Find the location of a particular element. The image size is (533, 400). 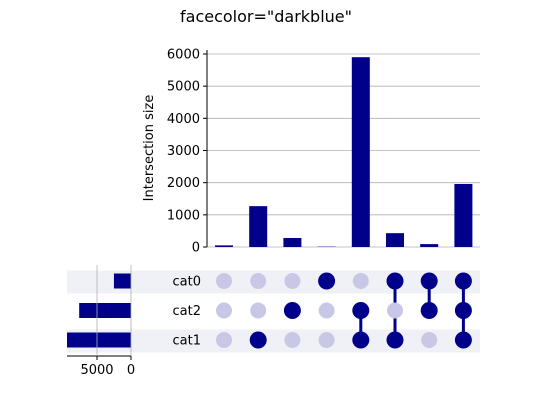

set-label-cat0: cat0 is located at coordinates (187, 282).